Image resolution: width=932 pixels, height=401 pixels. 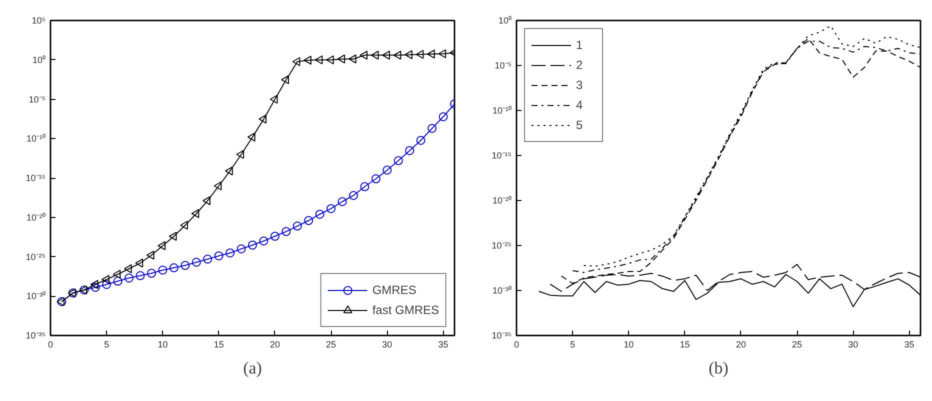 What do you see at coordinates (718, 368) in the screenshot?
I see `x-axis-title: (b)` at bounding box center [718, 368].